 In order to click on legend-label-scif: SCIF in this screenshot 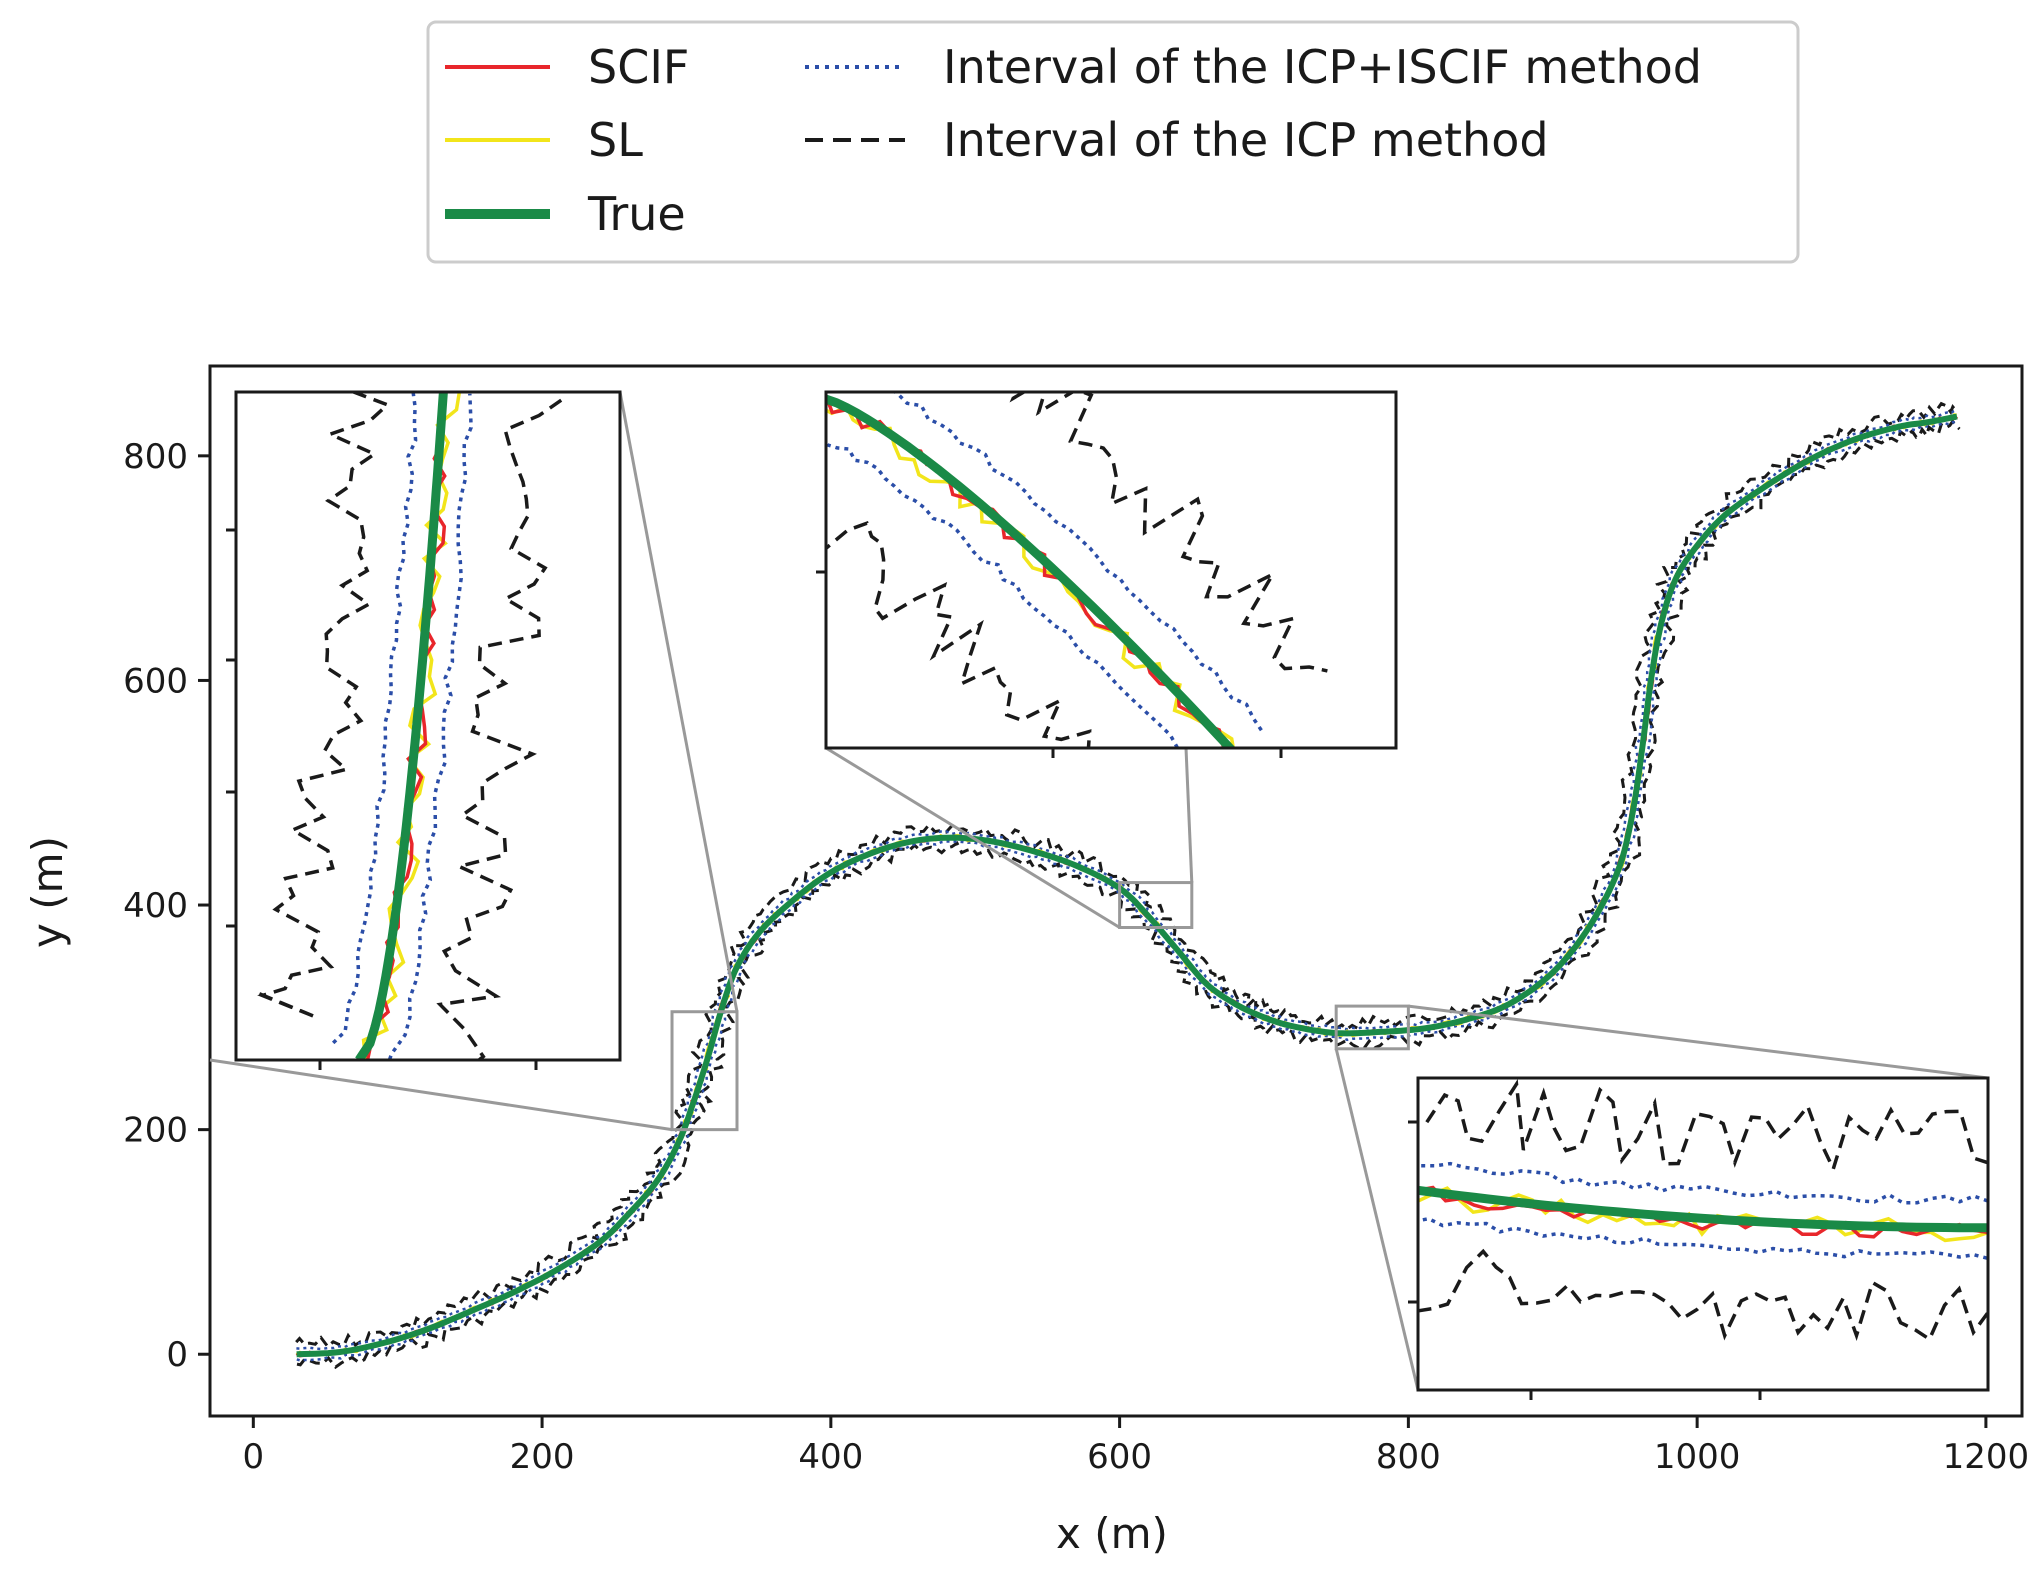, I will do `click(638, 67)`.